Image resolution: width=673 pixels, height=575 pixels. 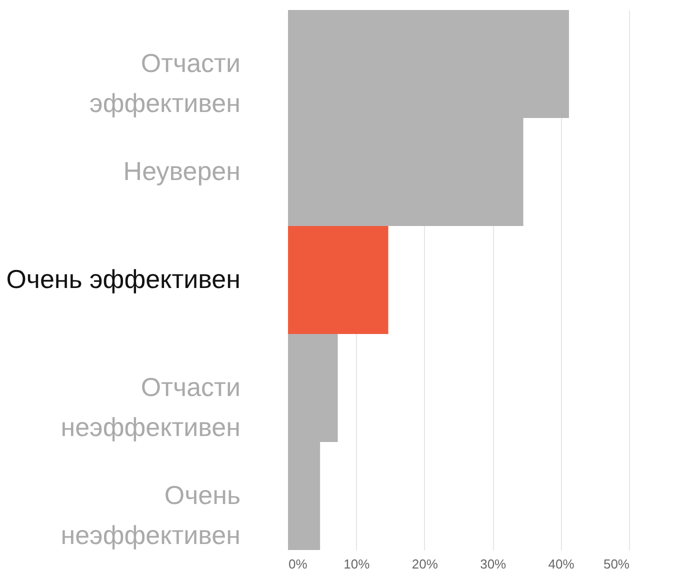 I want to click on y-tick-label: Очень неэффективен, so click(x=150, y=515).